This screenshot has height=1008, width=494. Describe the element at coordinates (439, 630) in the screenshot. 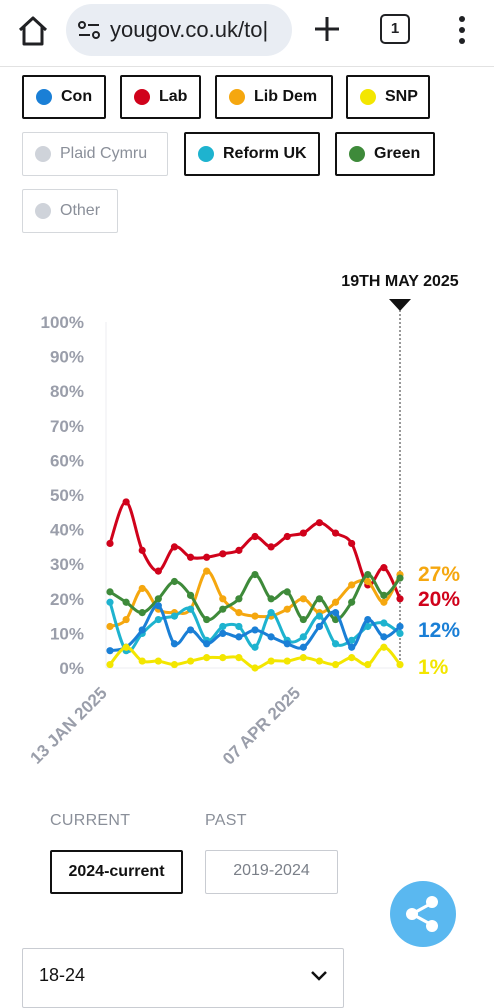

I see `end-value-label: 12%` at that location.